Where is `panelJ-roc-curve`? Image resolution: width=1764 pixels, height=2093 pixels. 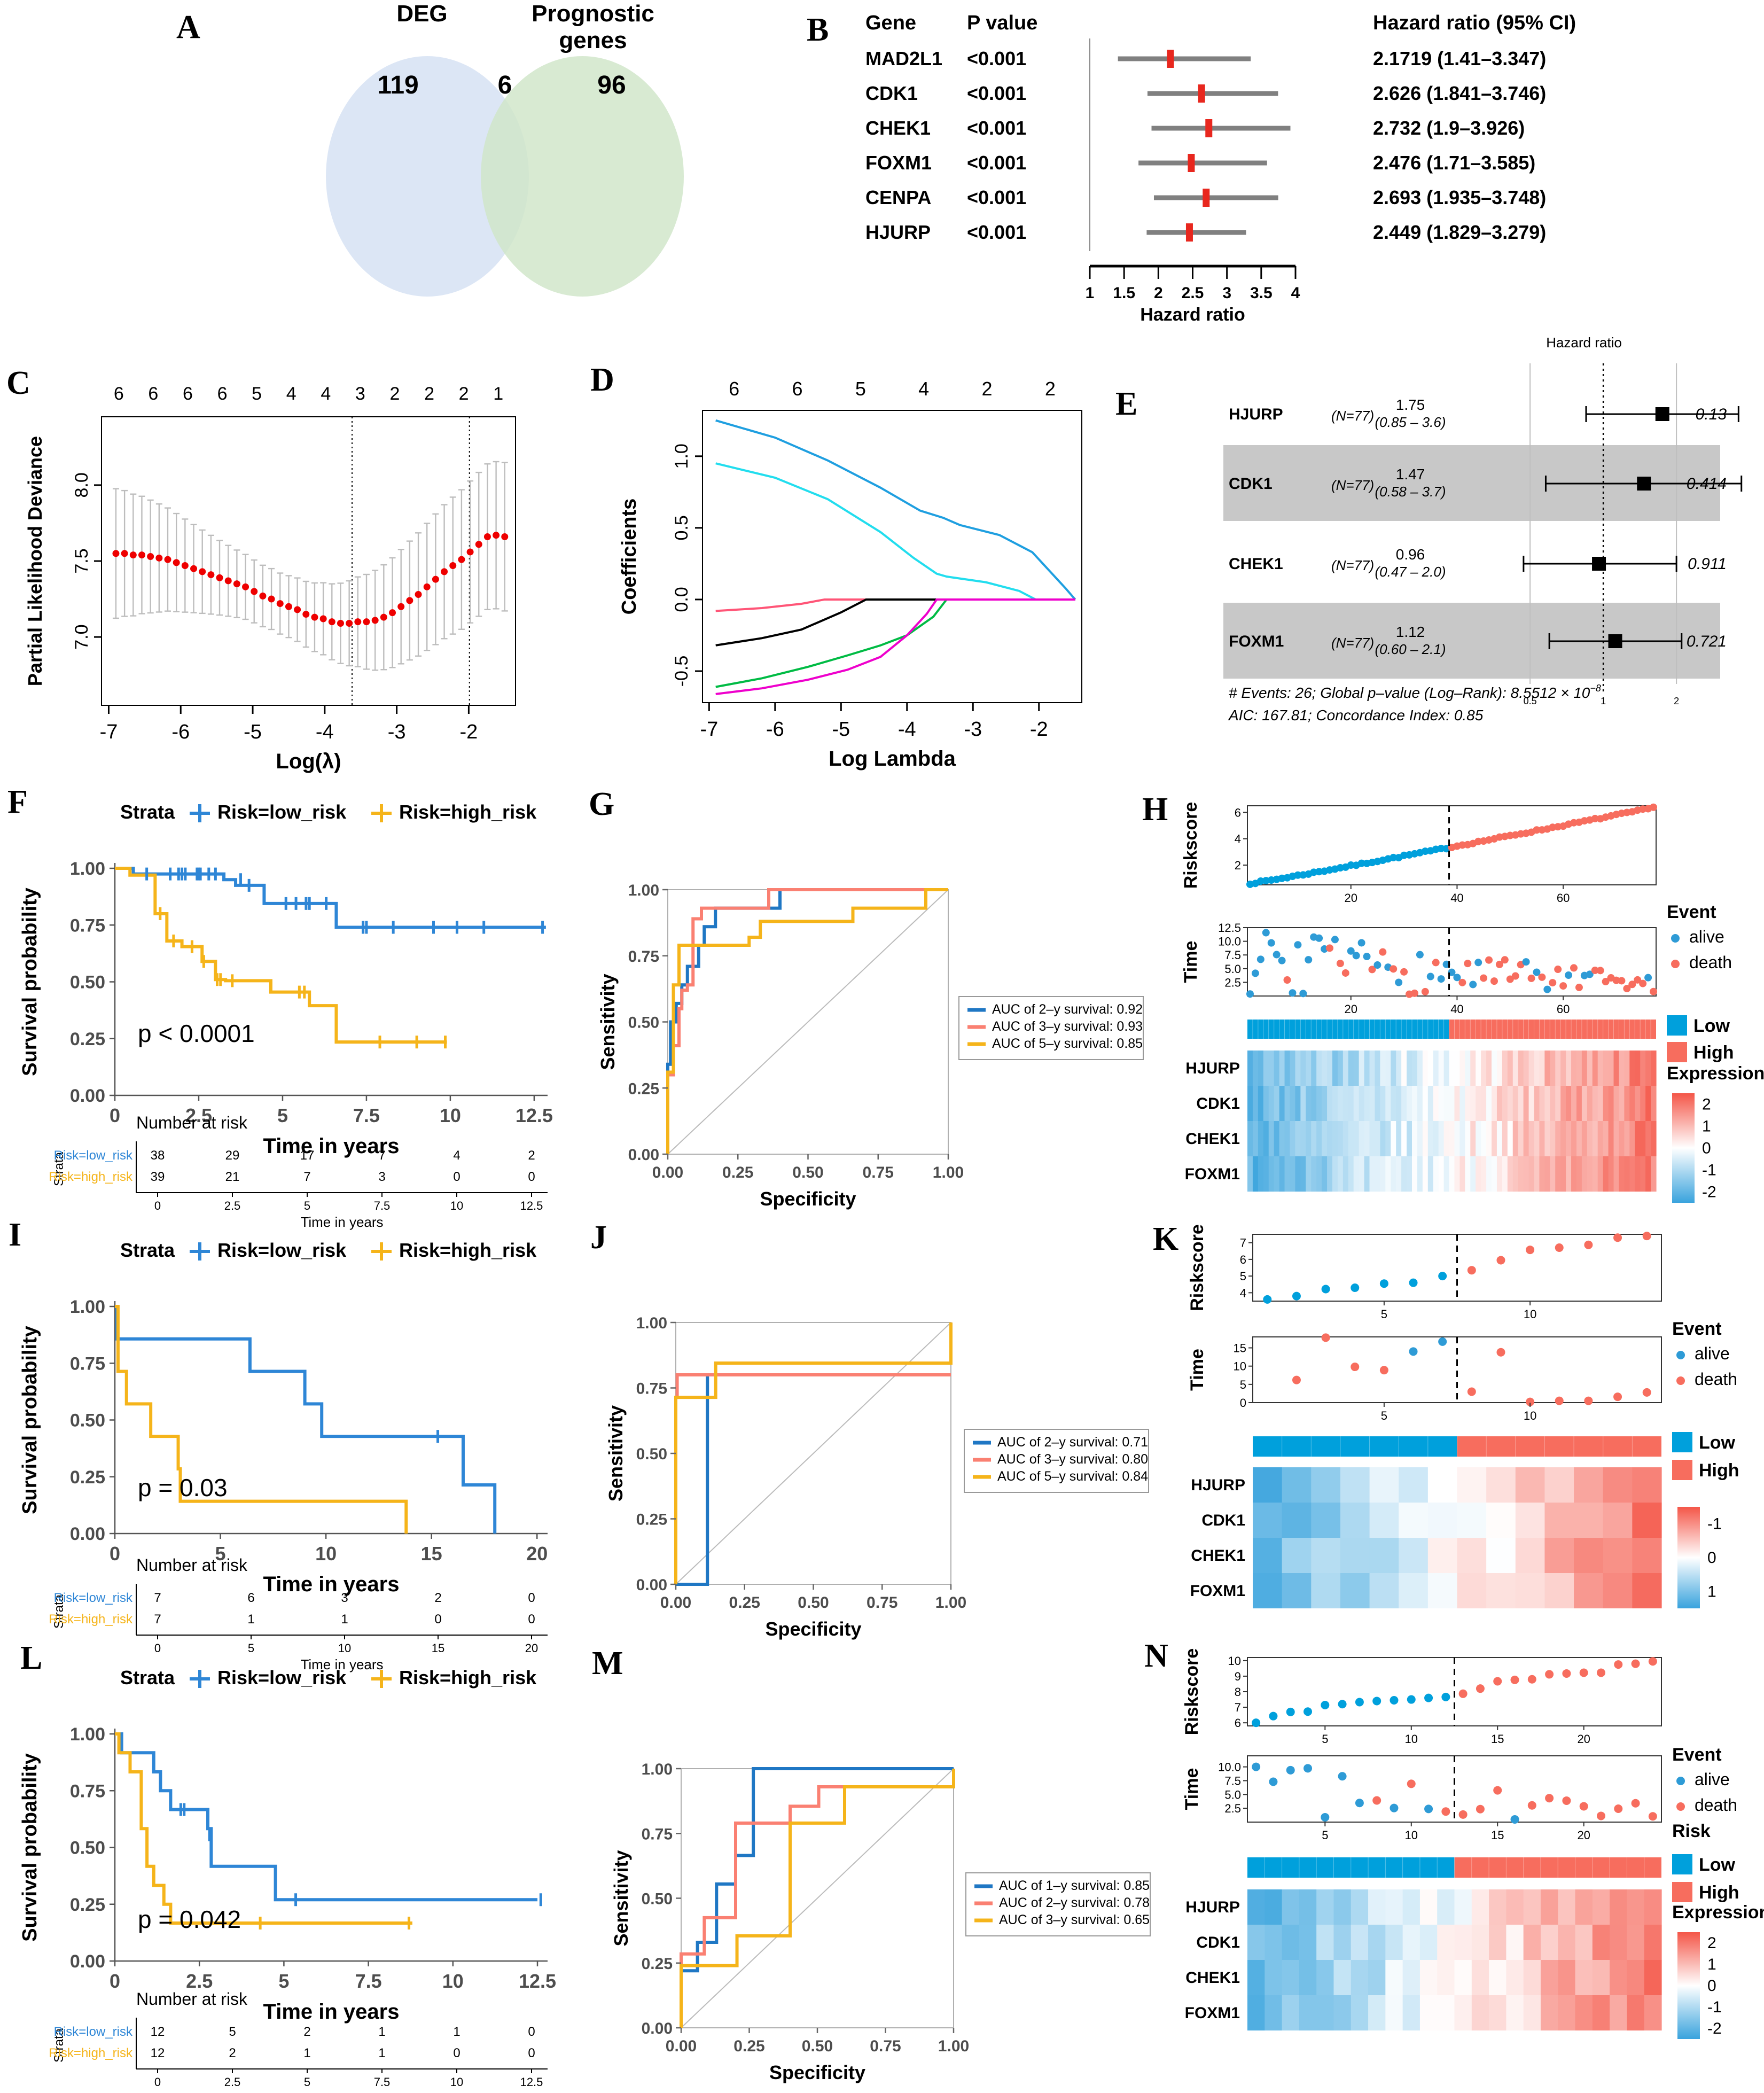
panelJ-roc-curve is located at coordinates (814, 1453).